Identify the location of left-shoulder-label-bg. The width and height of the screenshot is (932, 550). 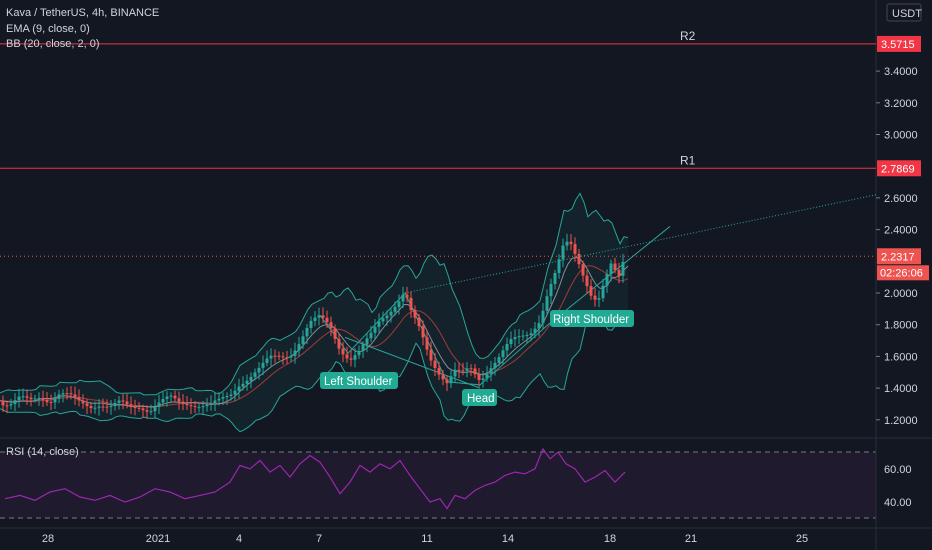
(359, 380).